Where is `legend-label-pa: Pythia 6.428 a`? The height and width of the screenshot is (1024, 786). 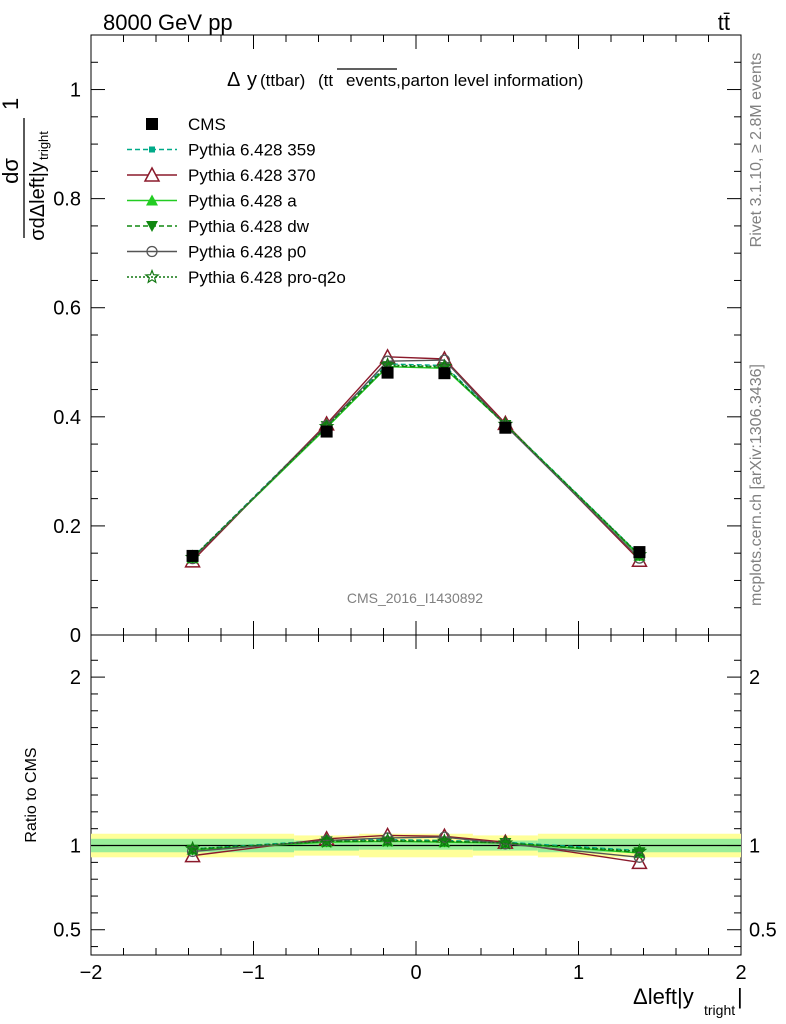
legend-label-pa: Pythia 6.428 a is located at coordinates (242, 201).